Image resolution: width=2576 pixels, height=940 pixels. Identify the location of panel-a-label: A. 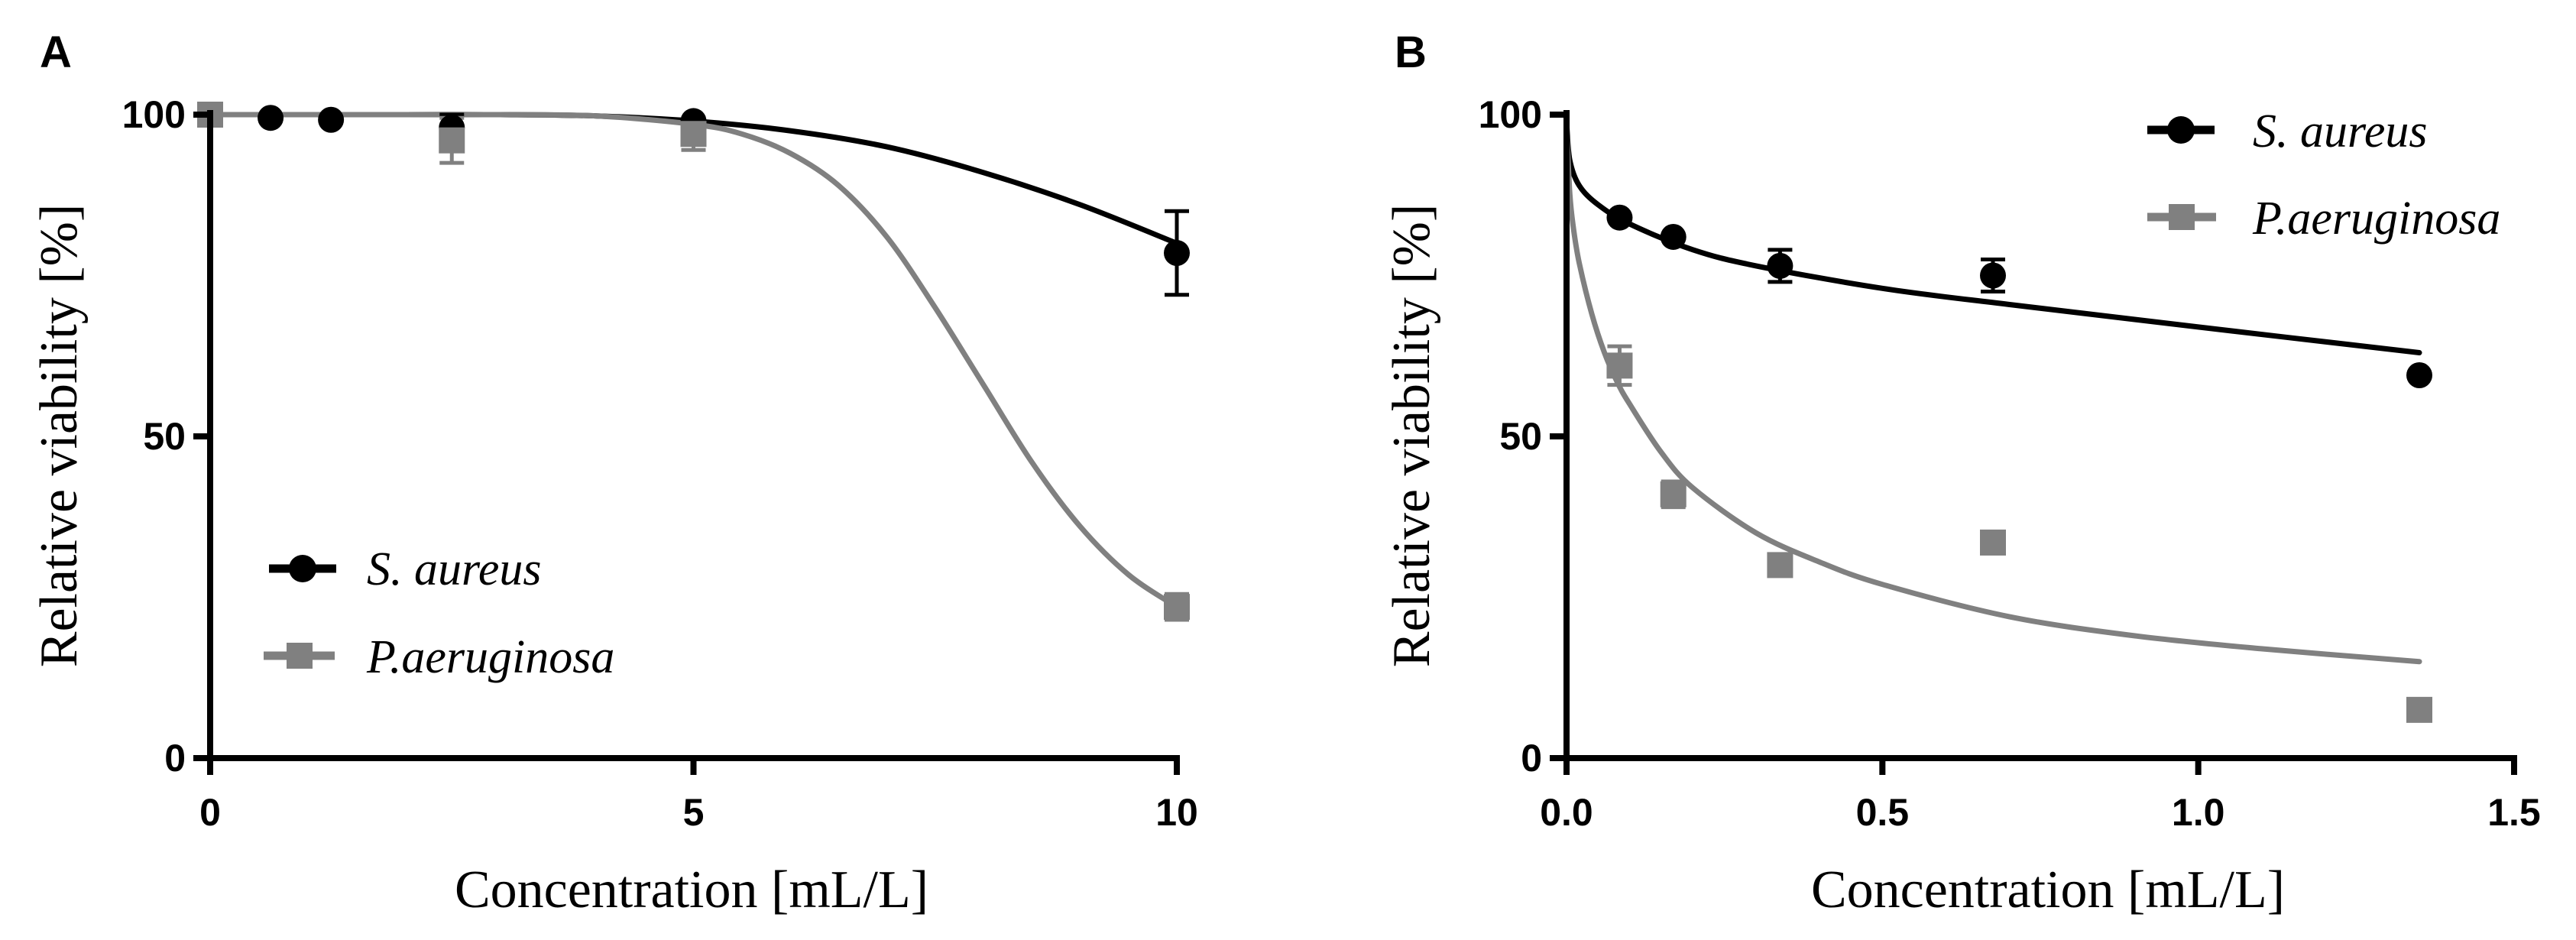
(56, 53).